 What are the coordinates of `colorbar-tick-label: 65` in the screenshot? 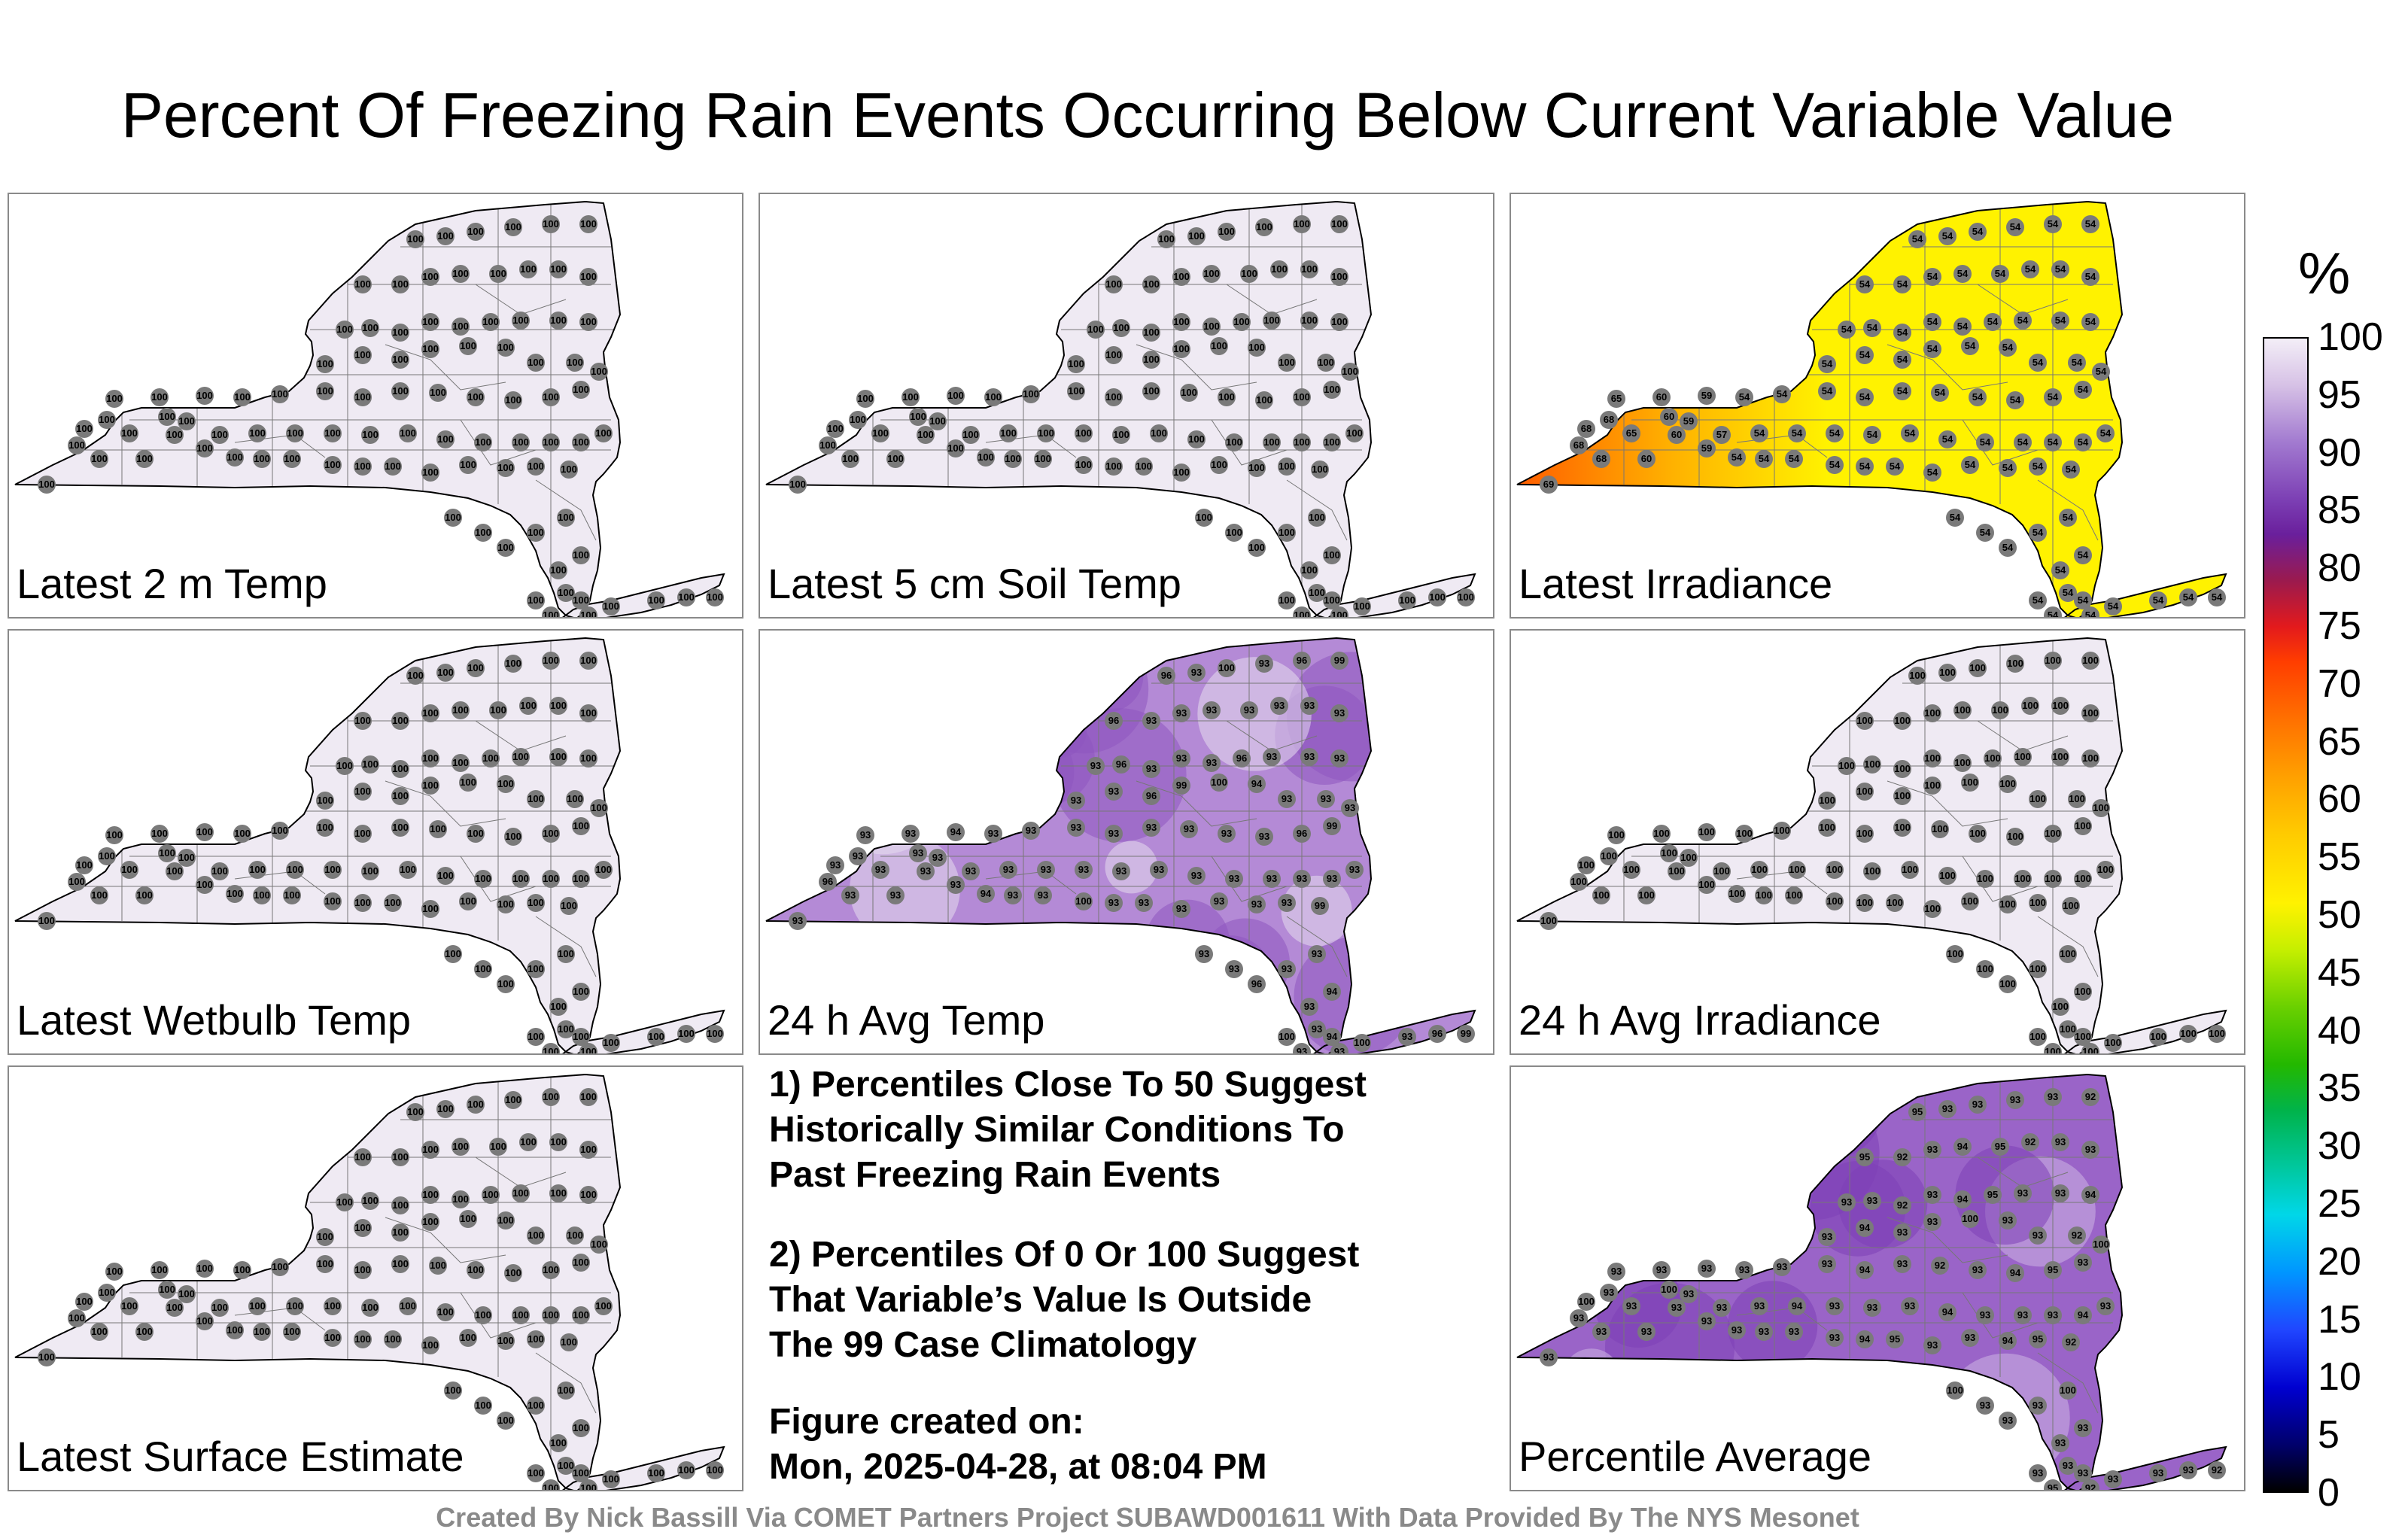 It's located at (2339, 741).